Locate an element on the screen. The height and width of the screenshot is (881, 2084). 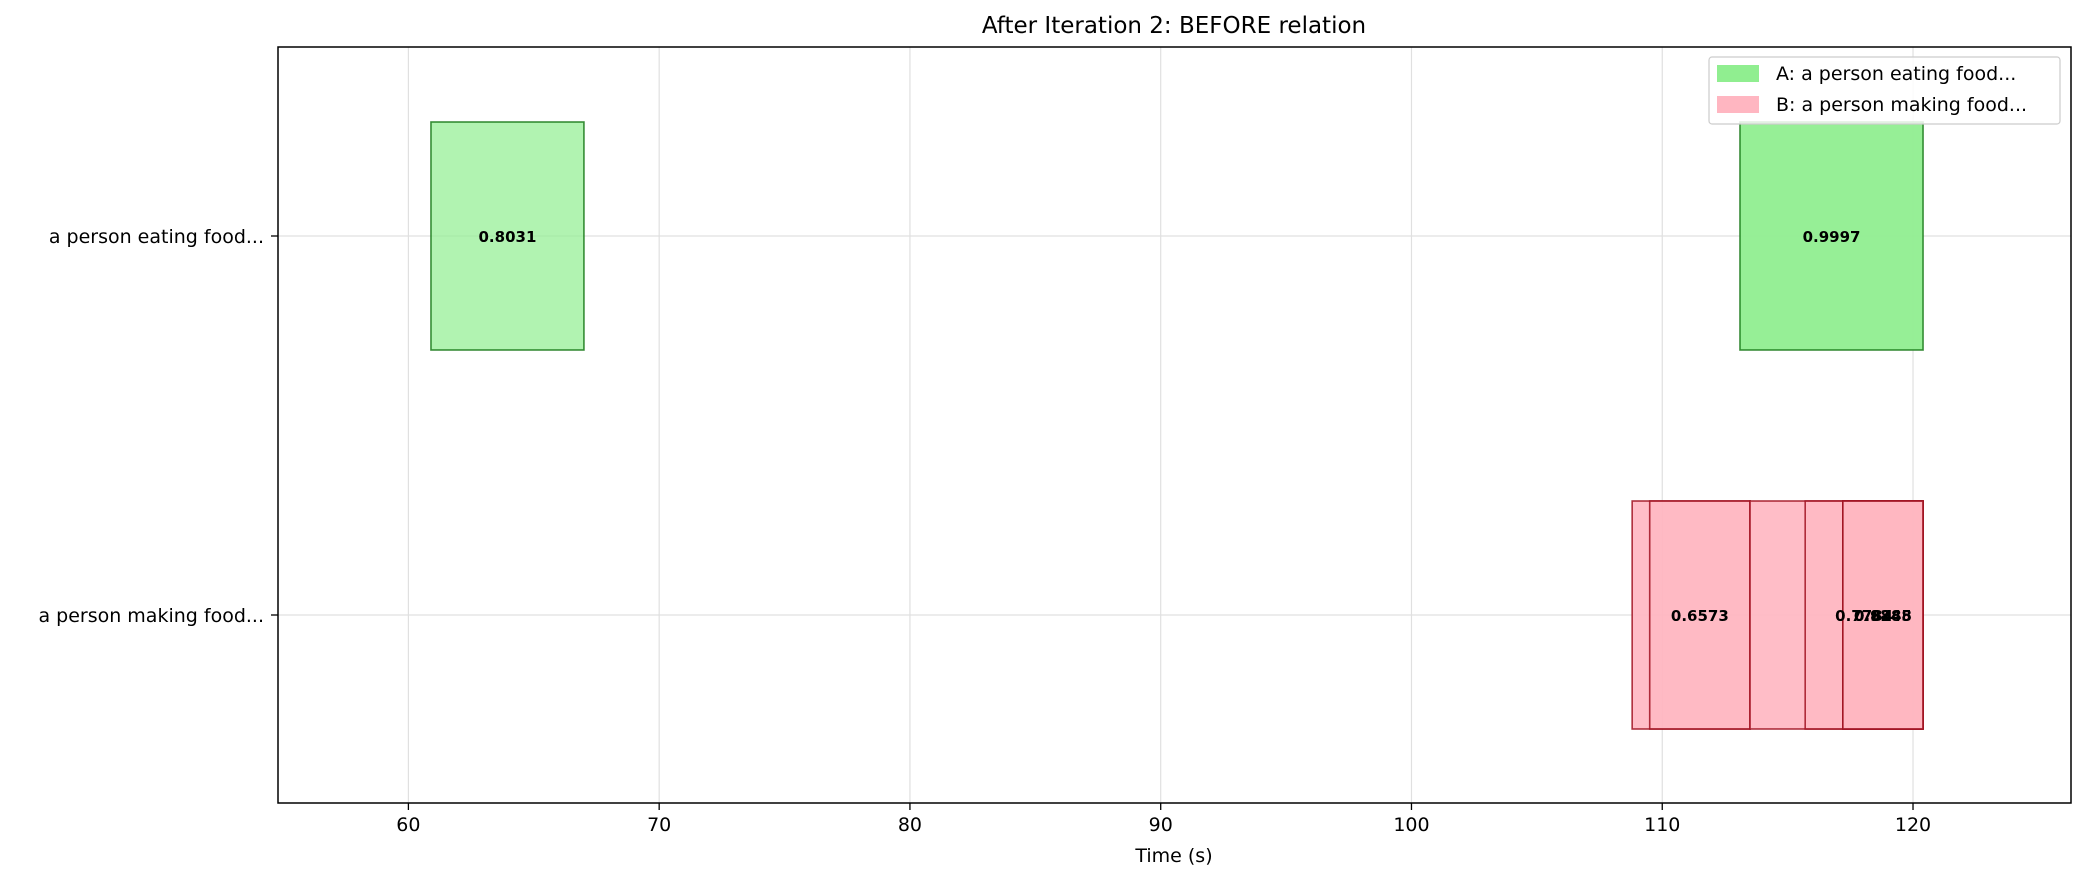
legend-frame is located at coordinates (1884, 90).